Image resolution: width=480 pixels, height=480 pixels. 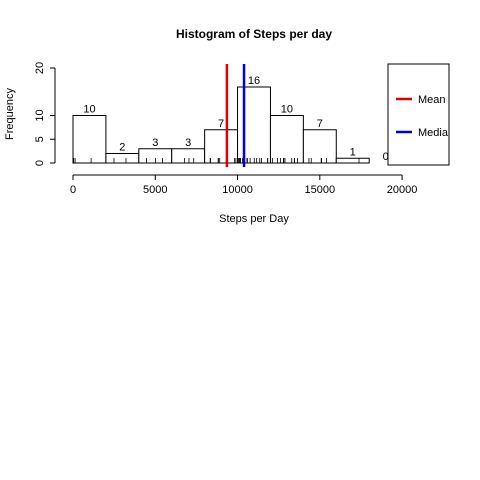 What do you see at coordinates (40, 115) in the screenshot?
I see `y-tick-label: 10` at bounding box center [40, 115].